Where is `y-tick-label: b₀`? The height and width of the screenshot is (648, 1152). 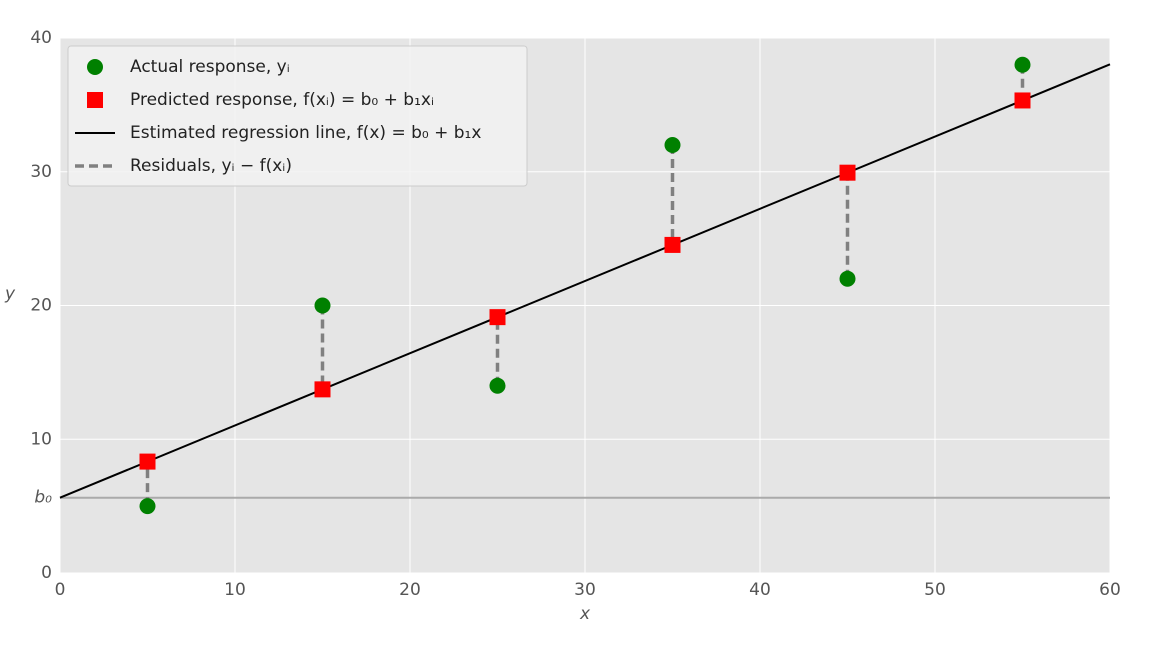
y-tick-label: b₀ is located at coordinates (43, 498).